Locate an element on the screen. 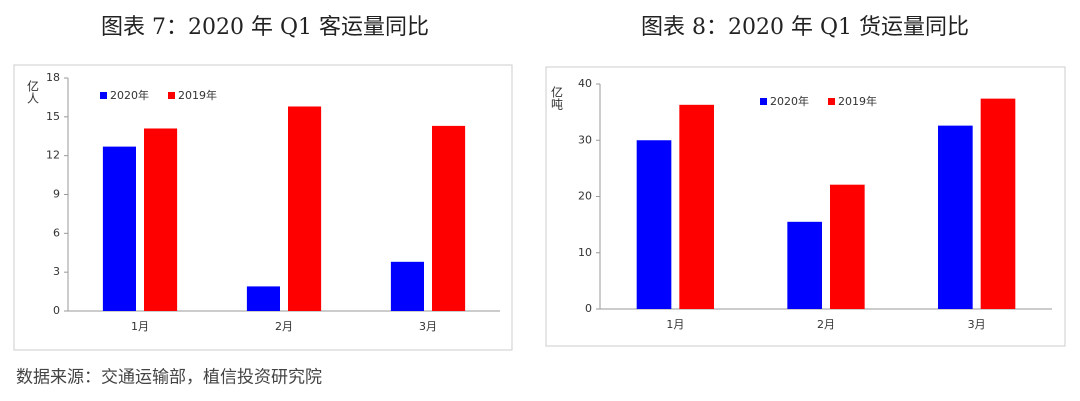  y-tick-label: 20 is located at coordinates (585, 196).